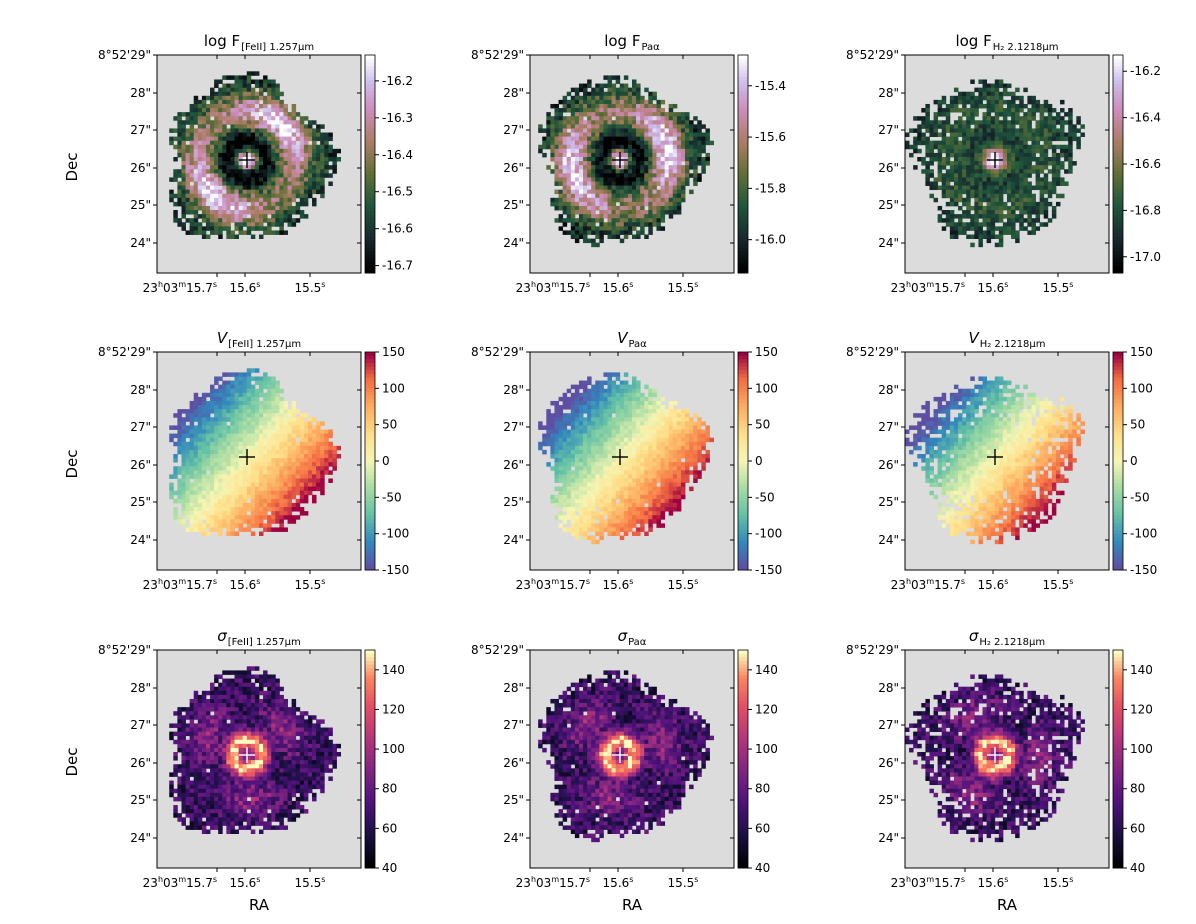  I want to click on ra-tick-label: 15.5s, so click(683, 287).